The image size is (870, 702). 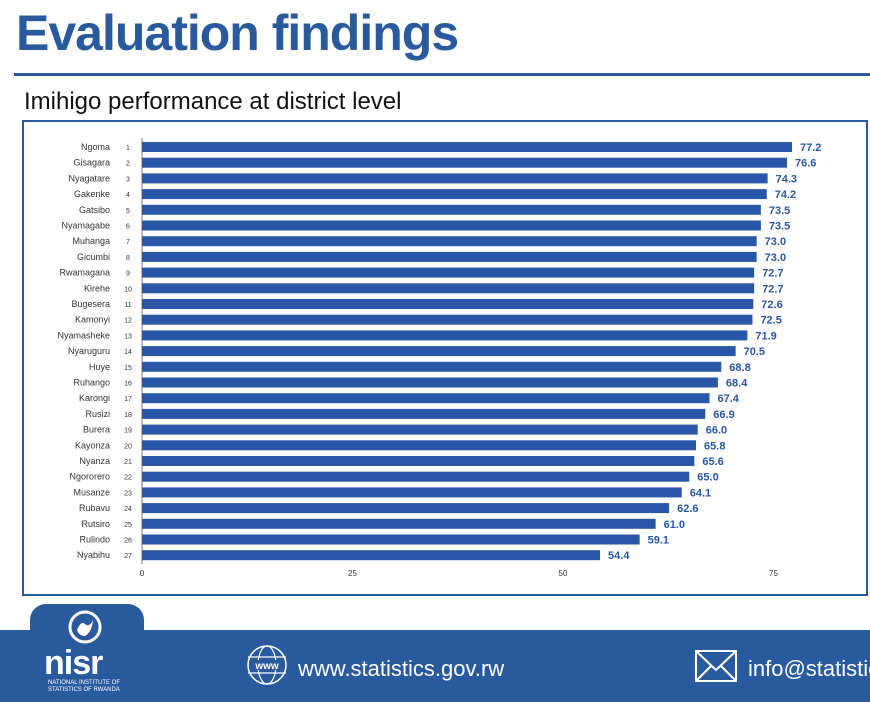 I want to click on category-label: Nyamagabe, so click(x=85, y=226).